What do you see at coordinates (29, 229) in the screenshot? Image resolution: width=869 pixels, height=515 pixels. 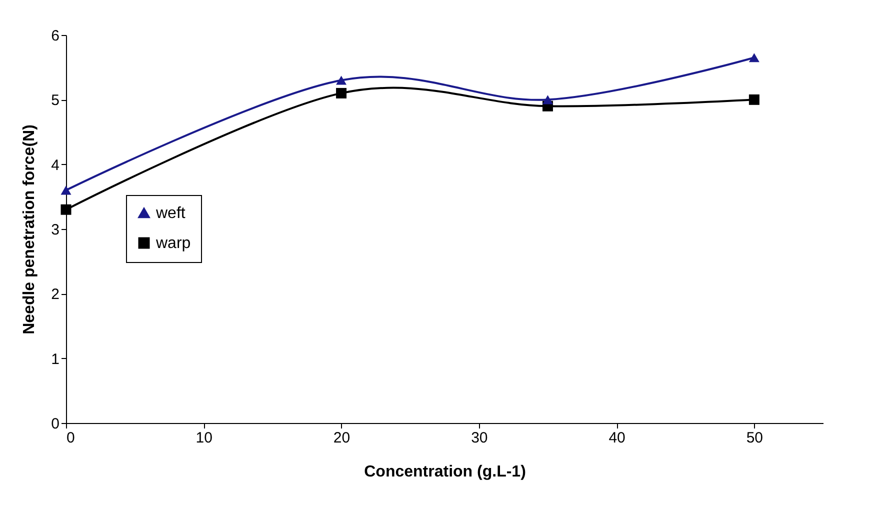 I see `y-axis-title: Needle penetration force(N)` at bounding box center [29, 229].